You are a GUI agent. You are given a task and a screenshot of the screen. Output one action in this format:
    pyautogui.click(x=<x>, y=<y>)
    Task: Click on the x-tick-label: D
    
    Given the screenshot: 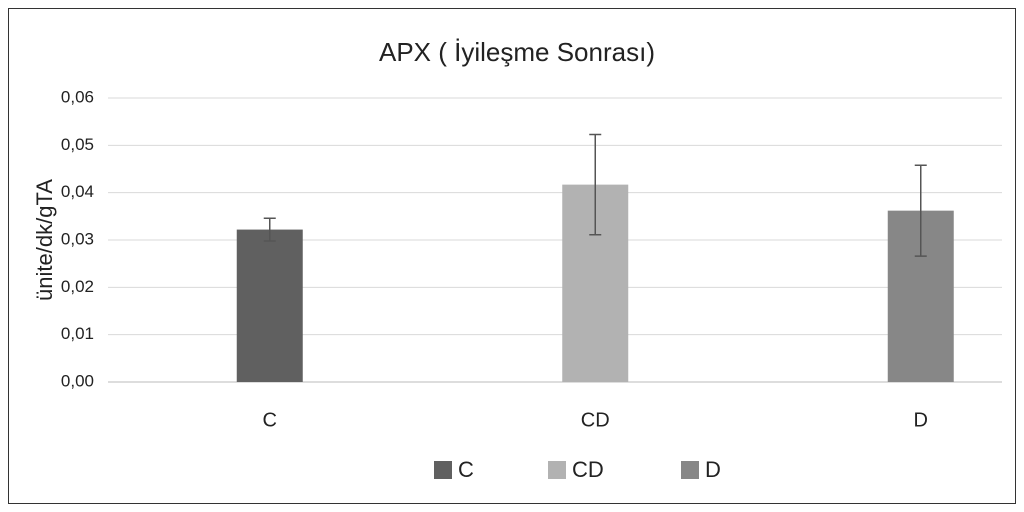 What is the action you would take?
    pyautogui.click(x=921, y=420)
    